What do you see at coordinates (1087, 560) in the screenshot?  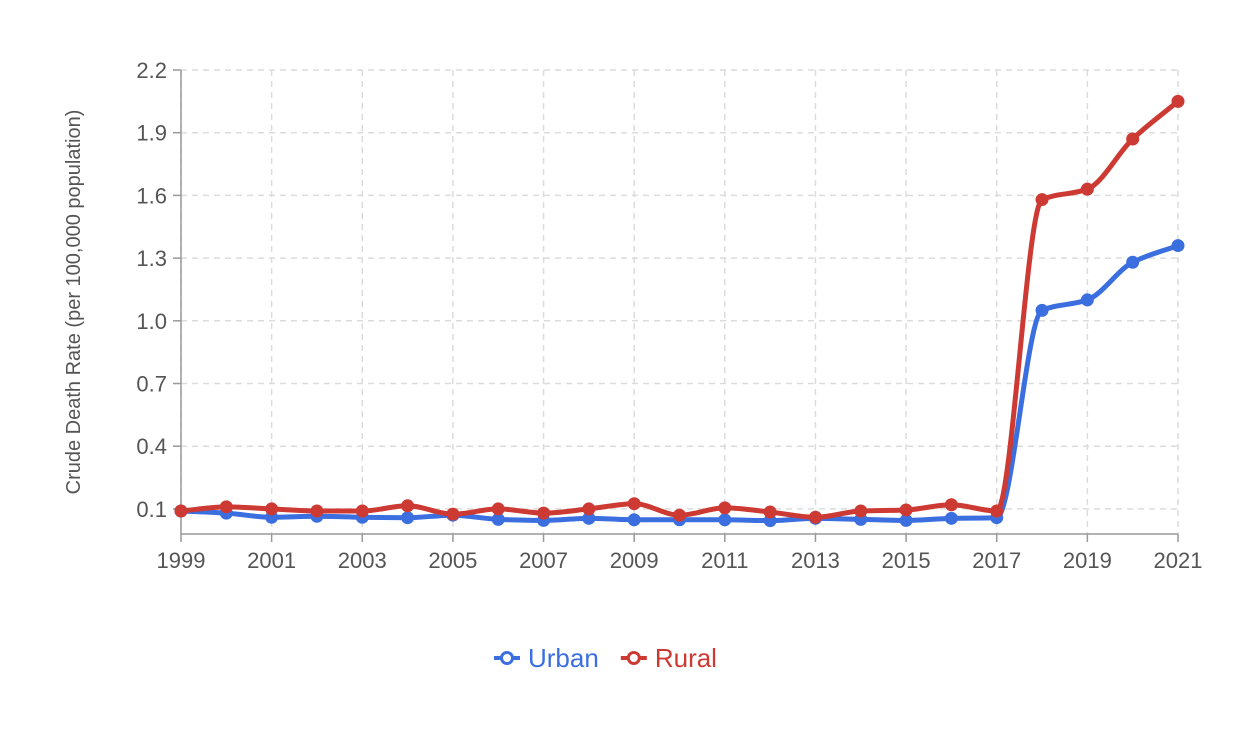 I see `x-tick-label: 2019` at bounding box center [1087, 560].